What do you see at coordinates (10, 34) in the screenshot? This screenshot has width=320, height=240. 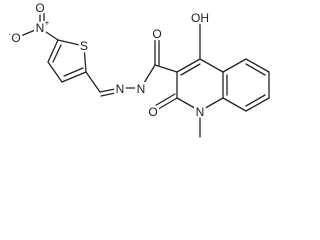 I see `atom-charge: -` at bounding box center [10, 34].